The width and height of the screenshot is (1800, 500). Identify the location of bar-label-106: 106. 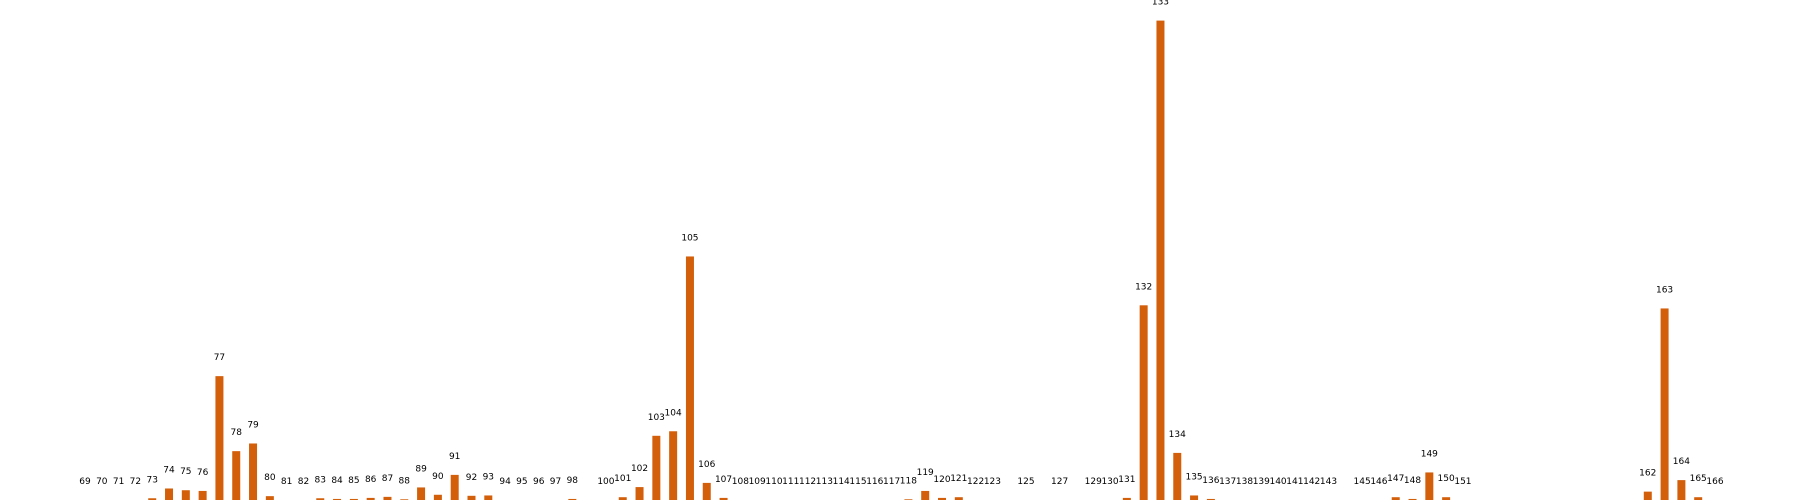
(706, 465).